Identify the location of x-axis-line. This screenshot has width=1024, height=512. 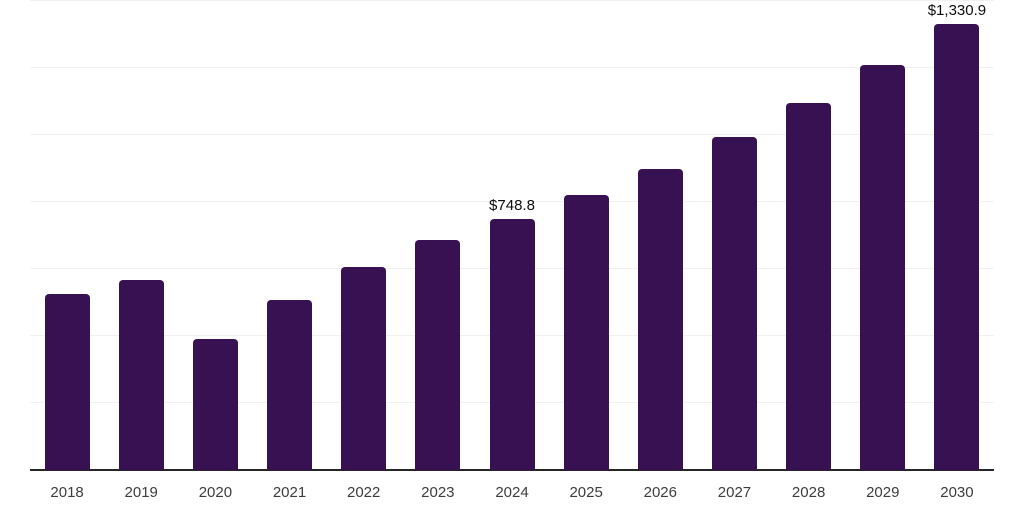
(512, 470).